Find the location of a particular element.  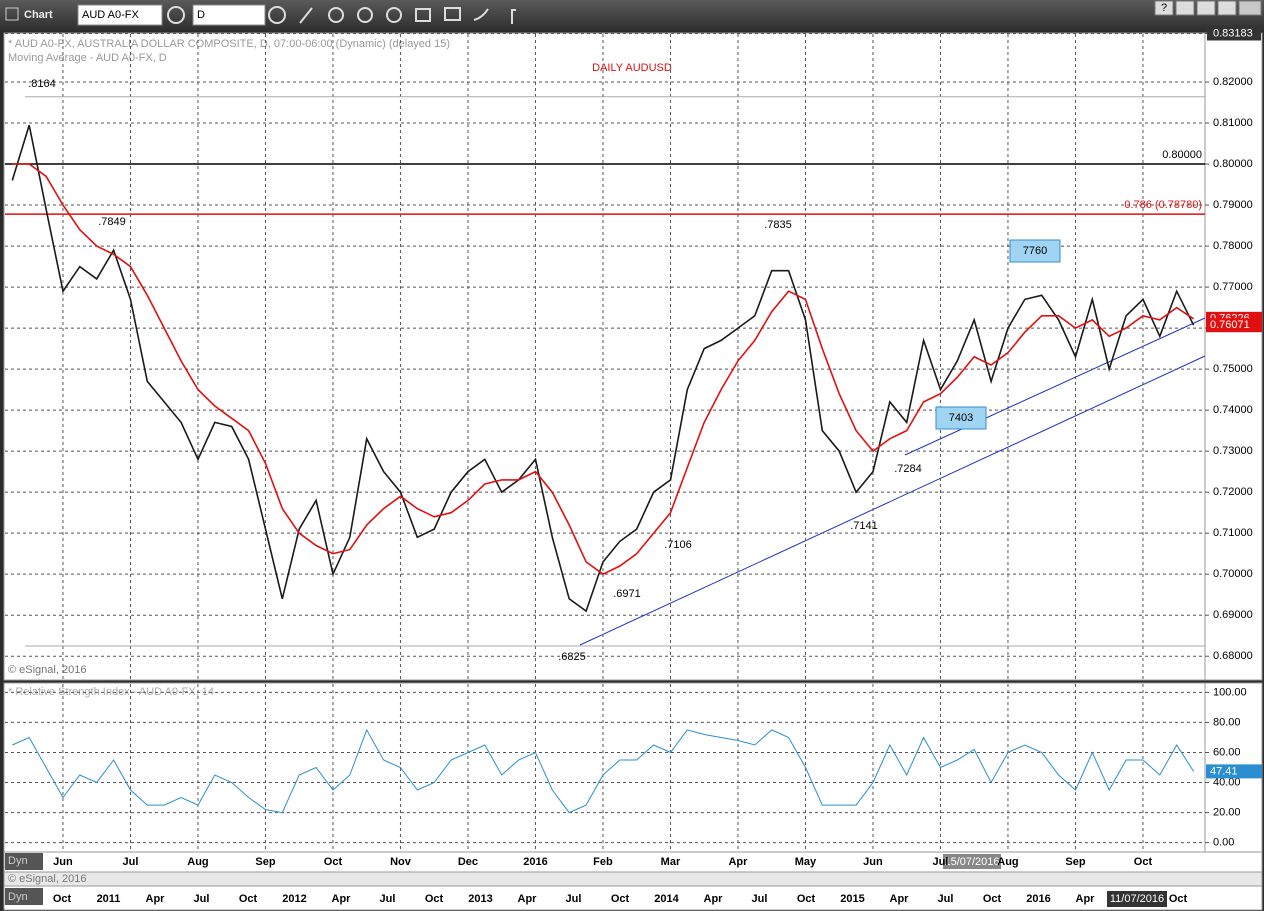

annotation: .7835 is located at coordinates (778, 225).